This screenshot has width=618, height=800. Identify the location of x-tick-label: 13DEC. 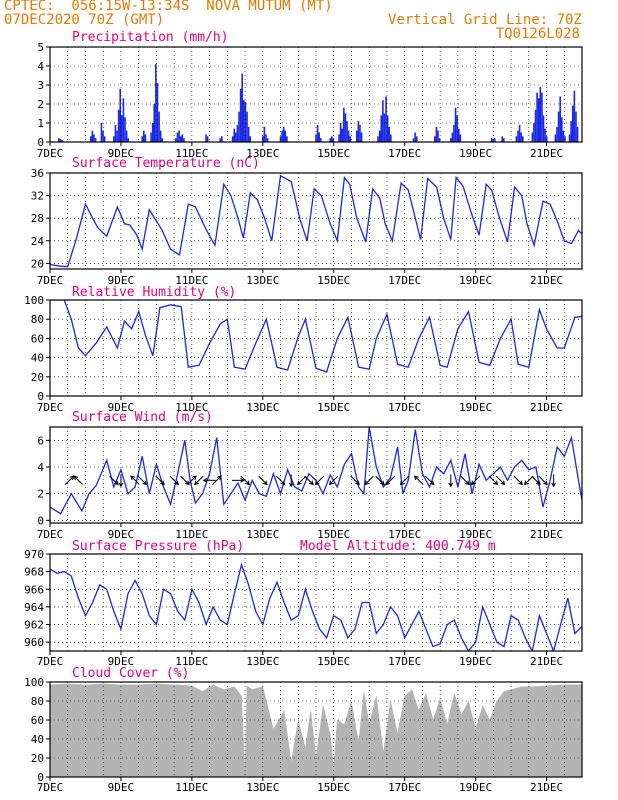
(262, 280).